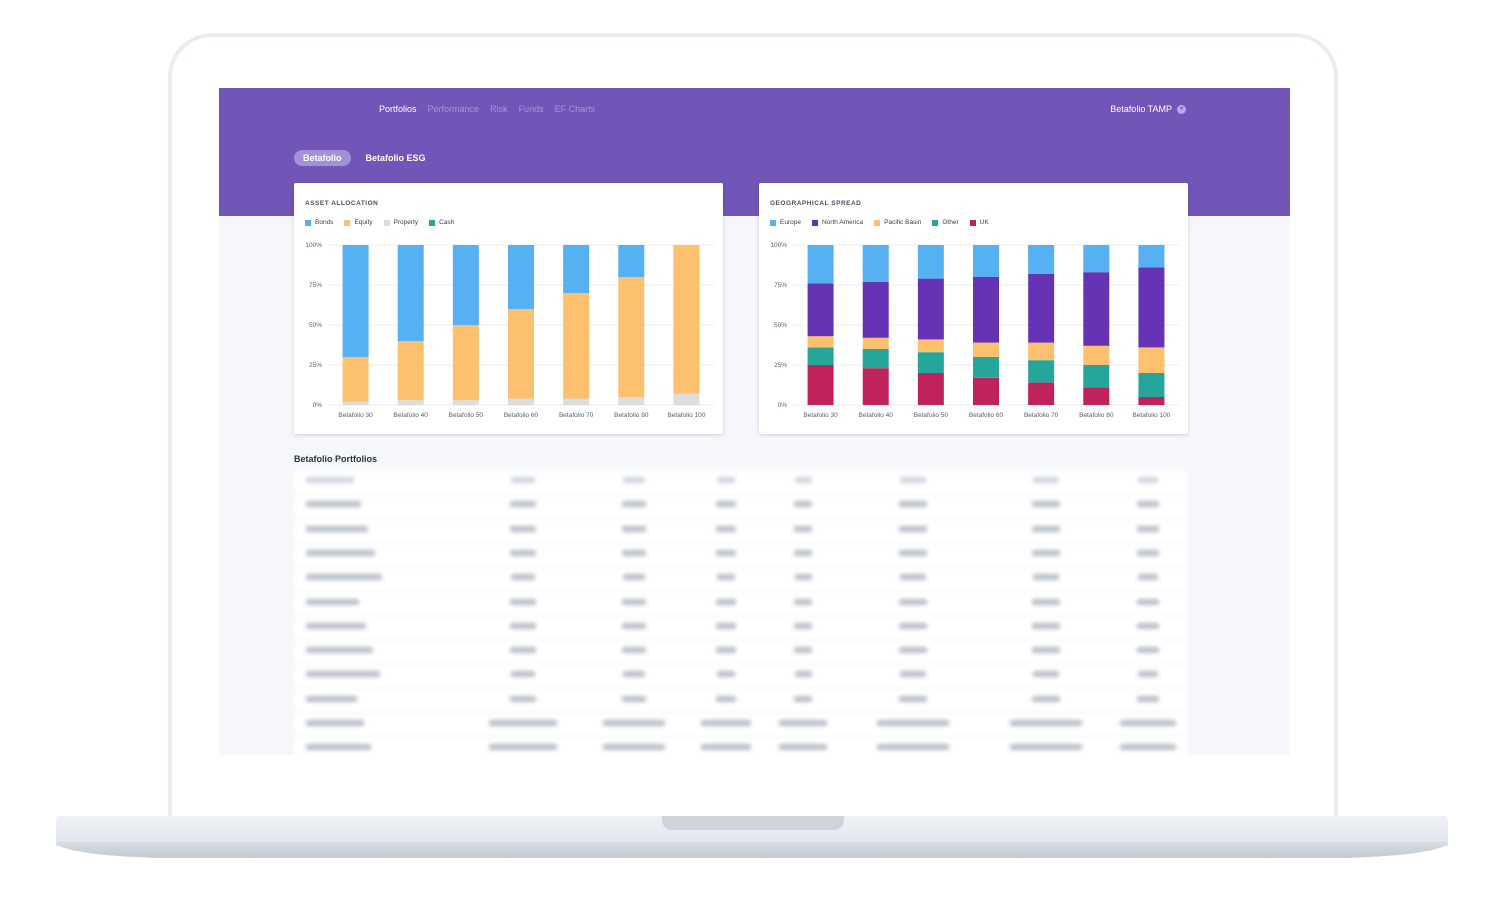  What do you see at coordinates (395, 158) in the screenshot?
I see `tab-betafolio-esg: Betafolio ESG` at bounding box center [395, 158].